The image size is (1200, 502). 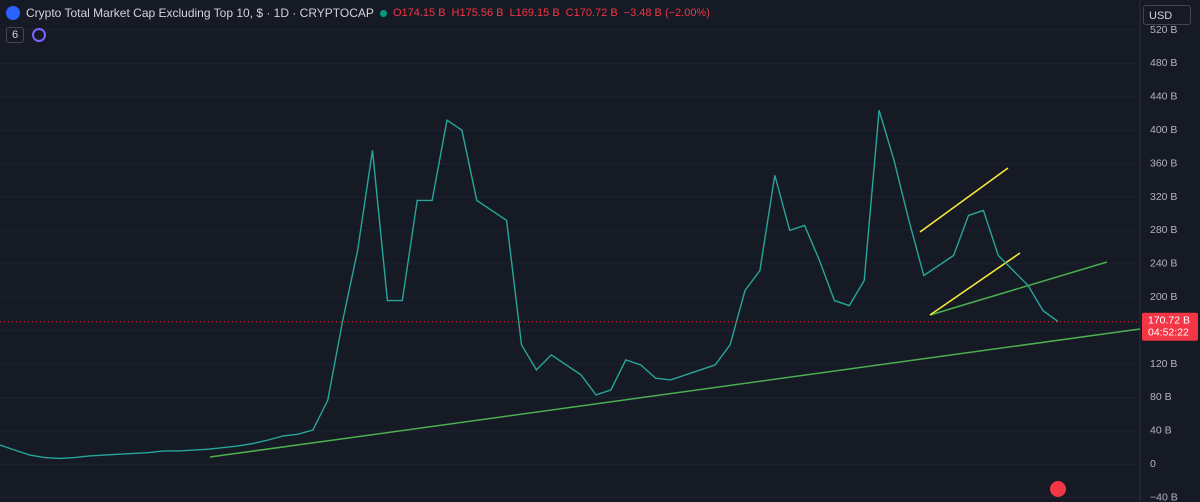 What do you see at coordinates (1163, 30) in the screenshot?
I see `y-tick-label: 520 B` at bounding box center [1163, 30].